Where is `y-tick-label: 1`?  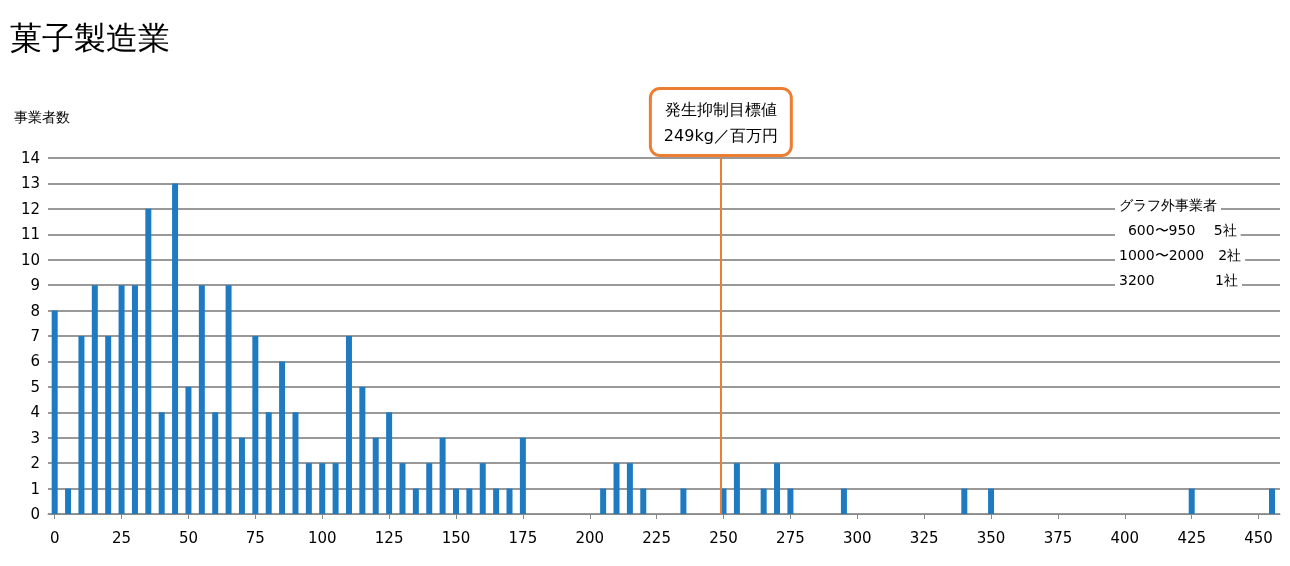 y-tick-label: 1 is located at coordinates (35, 488).